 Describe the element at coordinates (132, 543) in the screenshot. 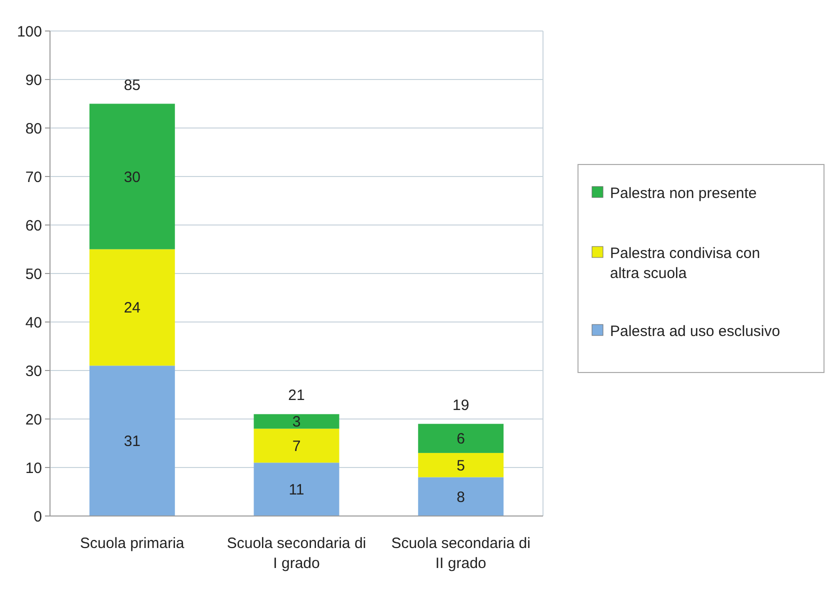

I see `x-tick-label: Scuola primaria` at that location.